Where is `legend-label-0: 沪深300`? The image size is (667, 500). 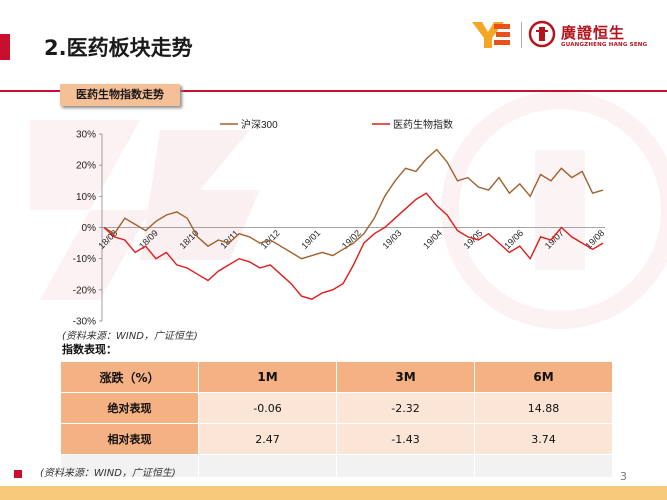
legend-label-0: 沪深300 is located at coordinates (259, 124).